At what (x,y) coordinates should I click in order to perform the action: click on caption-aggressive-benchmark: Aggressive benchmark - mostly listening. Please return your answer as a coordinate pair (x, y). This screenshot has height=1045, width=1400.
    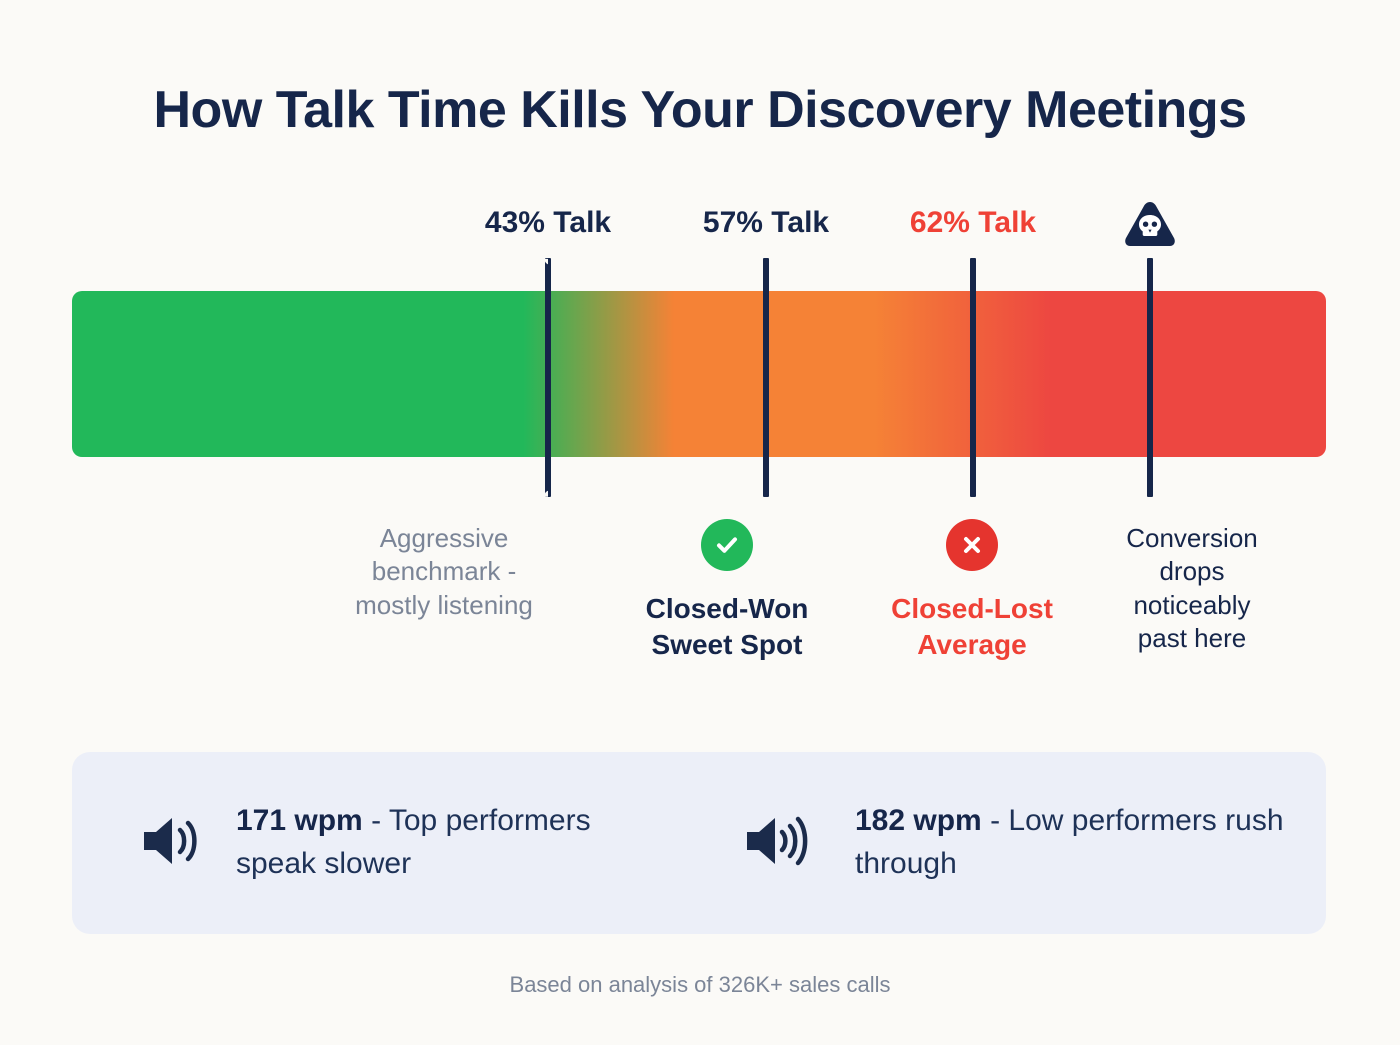
    Looking at the image, I should click on (444, 572).